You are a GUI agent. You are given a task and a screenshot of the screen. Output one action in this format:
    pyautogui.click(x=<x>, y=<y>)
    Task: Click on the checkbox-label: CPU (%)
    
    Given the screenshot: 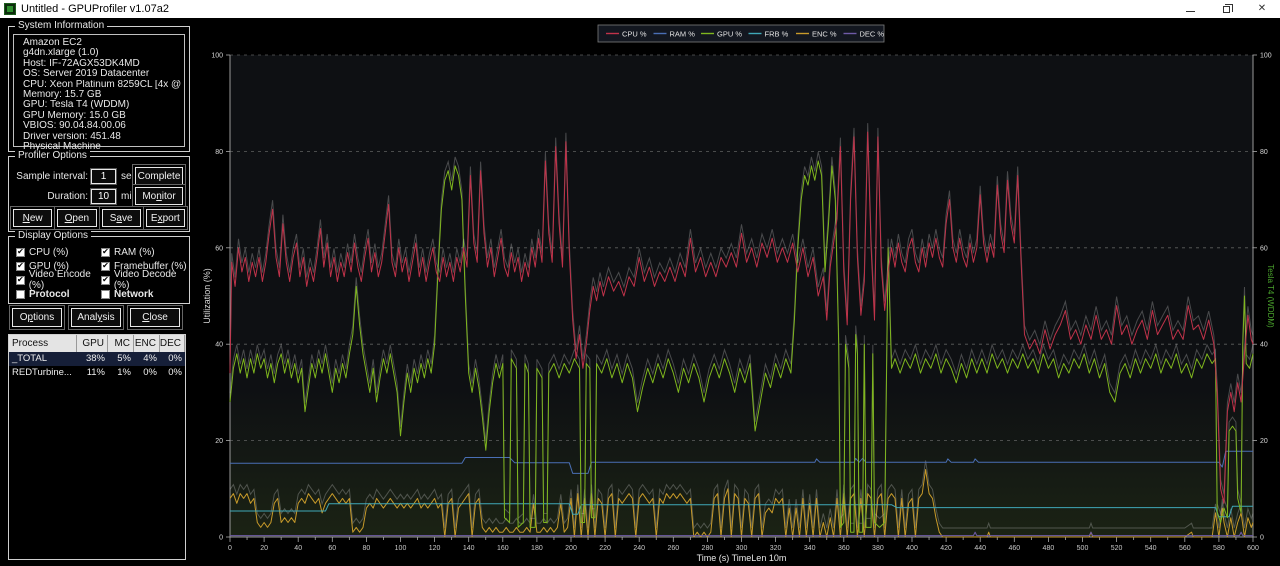 What is the action you would take?
    pyautogui.click(x=49, y=252)
    